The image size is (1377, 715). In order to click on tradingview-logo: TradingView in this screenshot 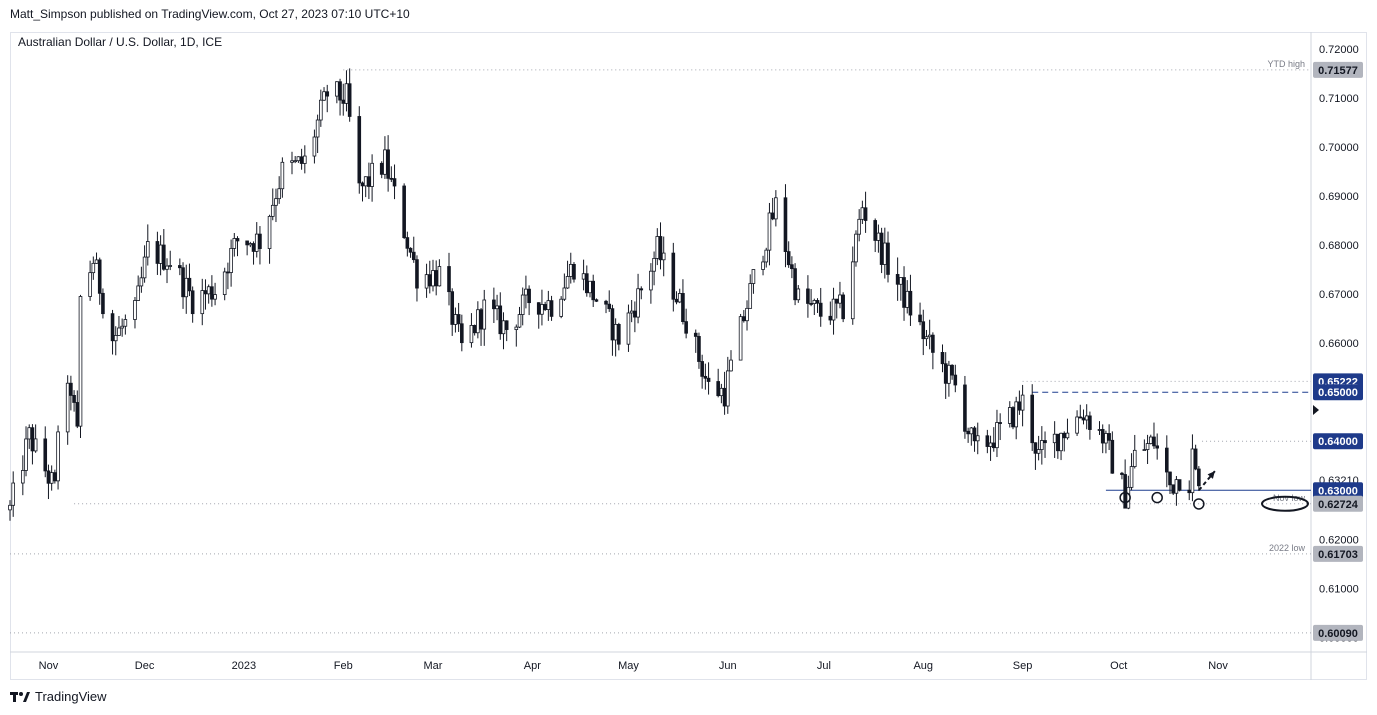, I will do `click(58, 696)`.